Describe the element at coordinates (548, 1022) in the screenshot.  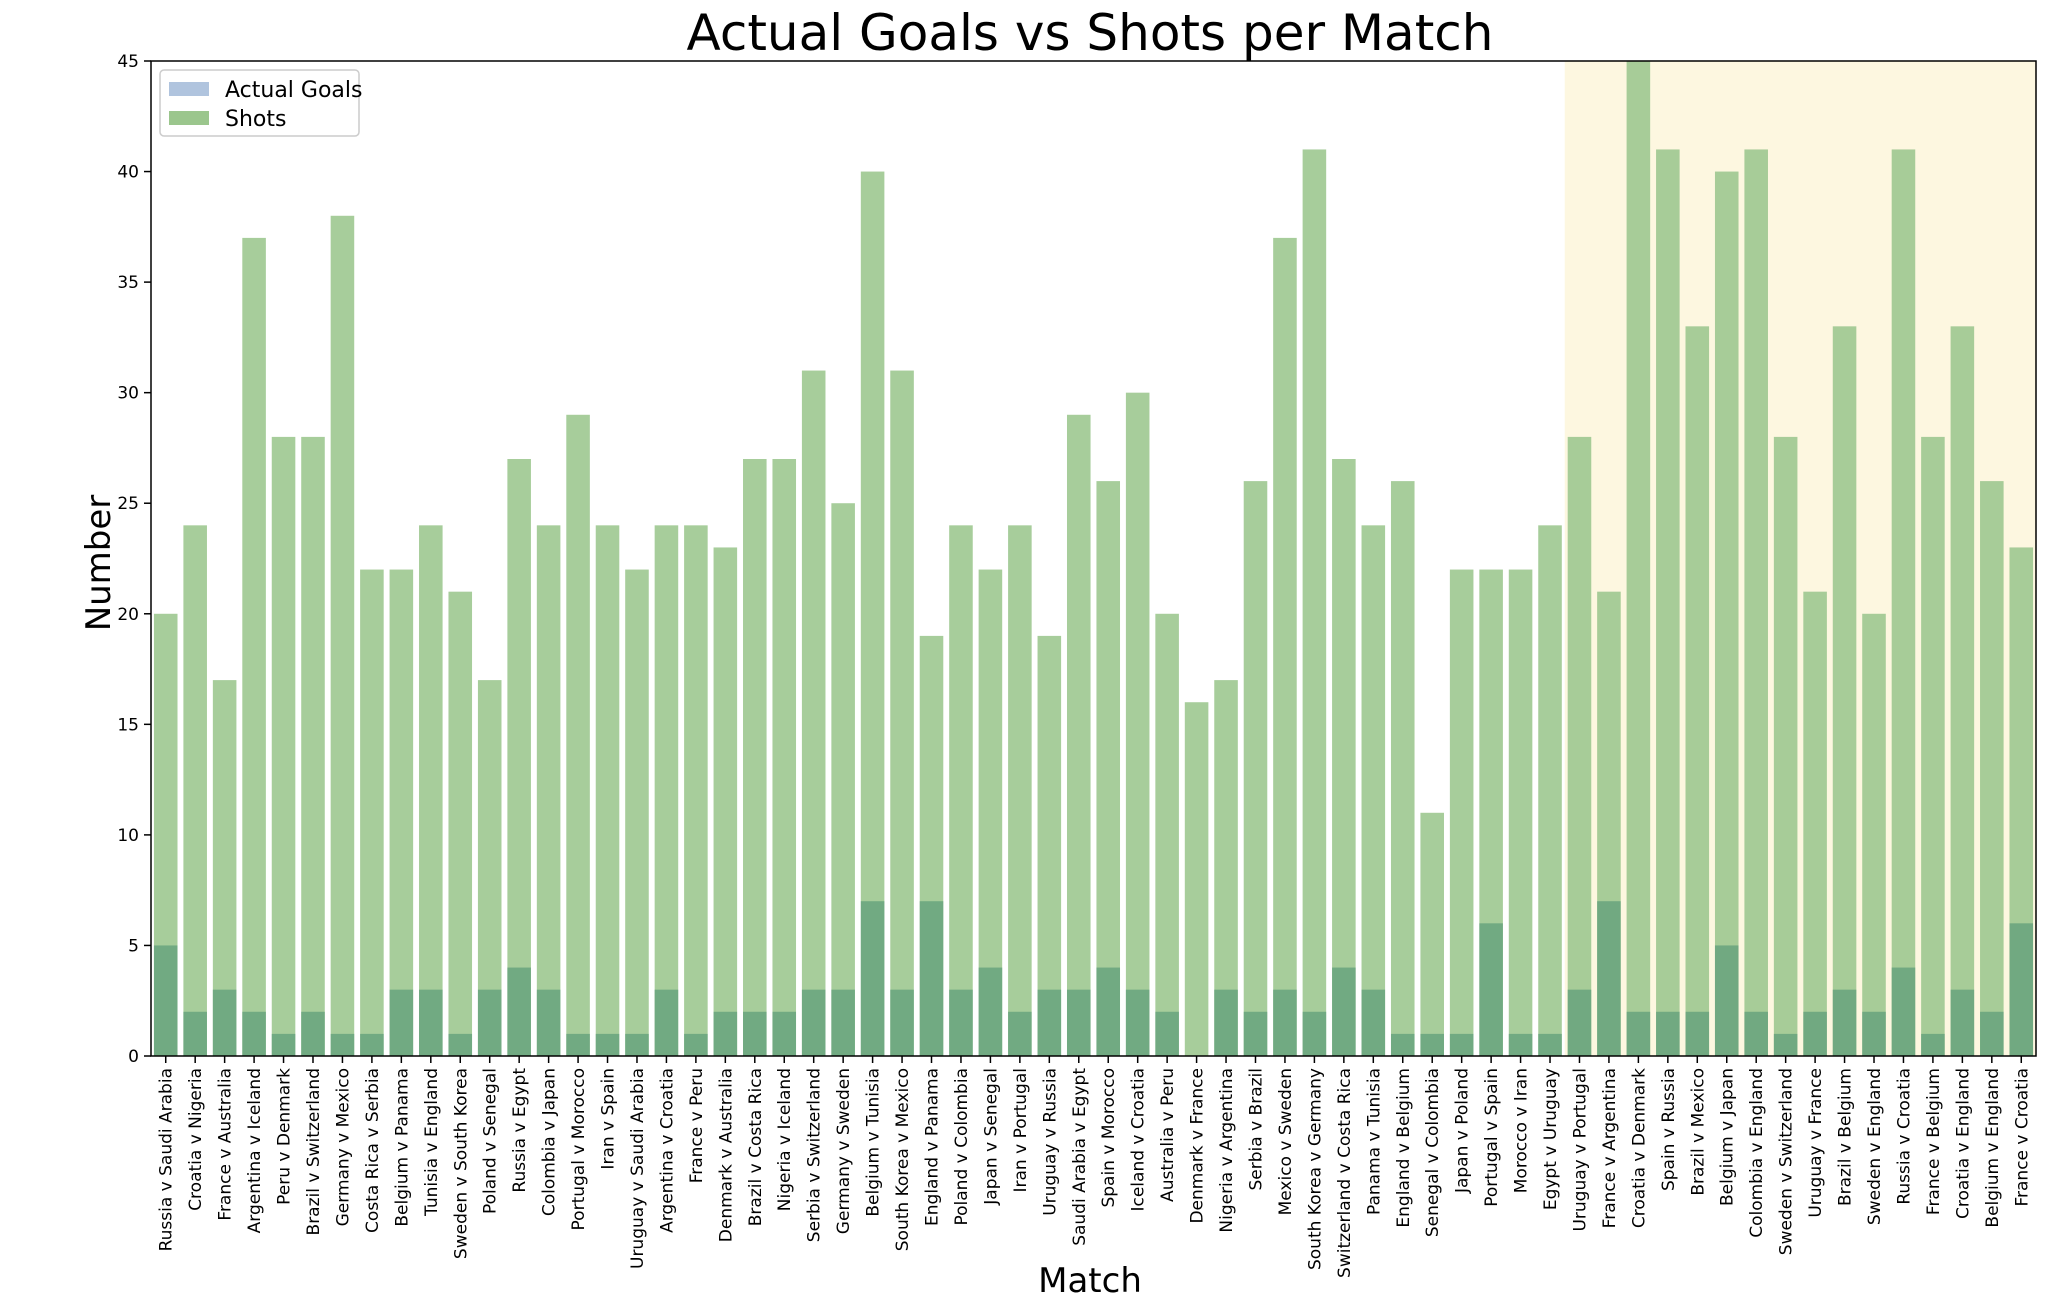
I see `goals-bar-colombia-v-japan` at that location.